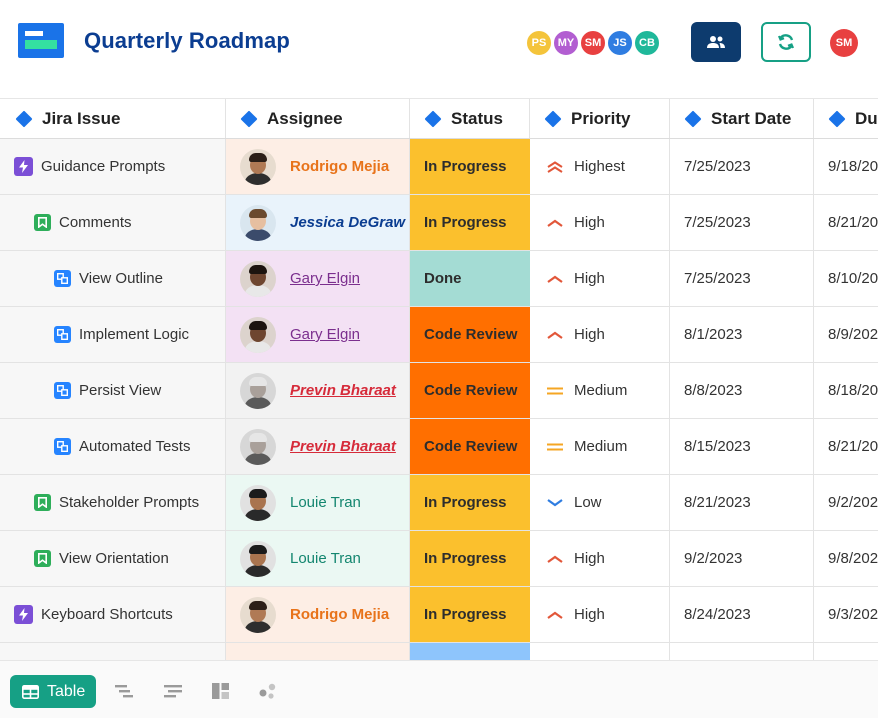 The image size is (878, 718). What do you see at coordinates (846, 614) in the screenshot?
I see `due-date-cell: 9/3/202` at bounding box center [846, 614].